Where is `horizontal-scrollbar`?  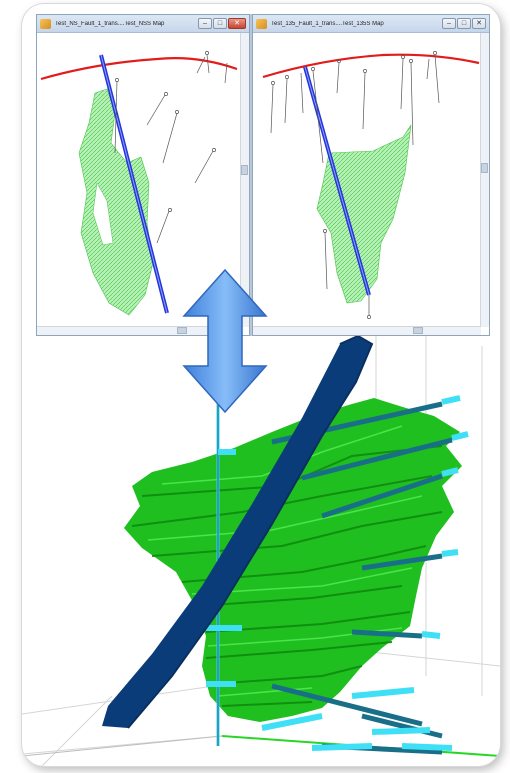 horizontal-scrollbar is located at coordinates (367, 330).